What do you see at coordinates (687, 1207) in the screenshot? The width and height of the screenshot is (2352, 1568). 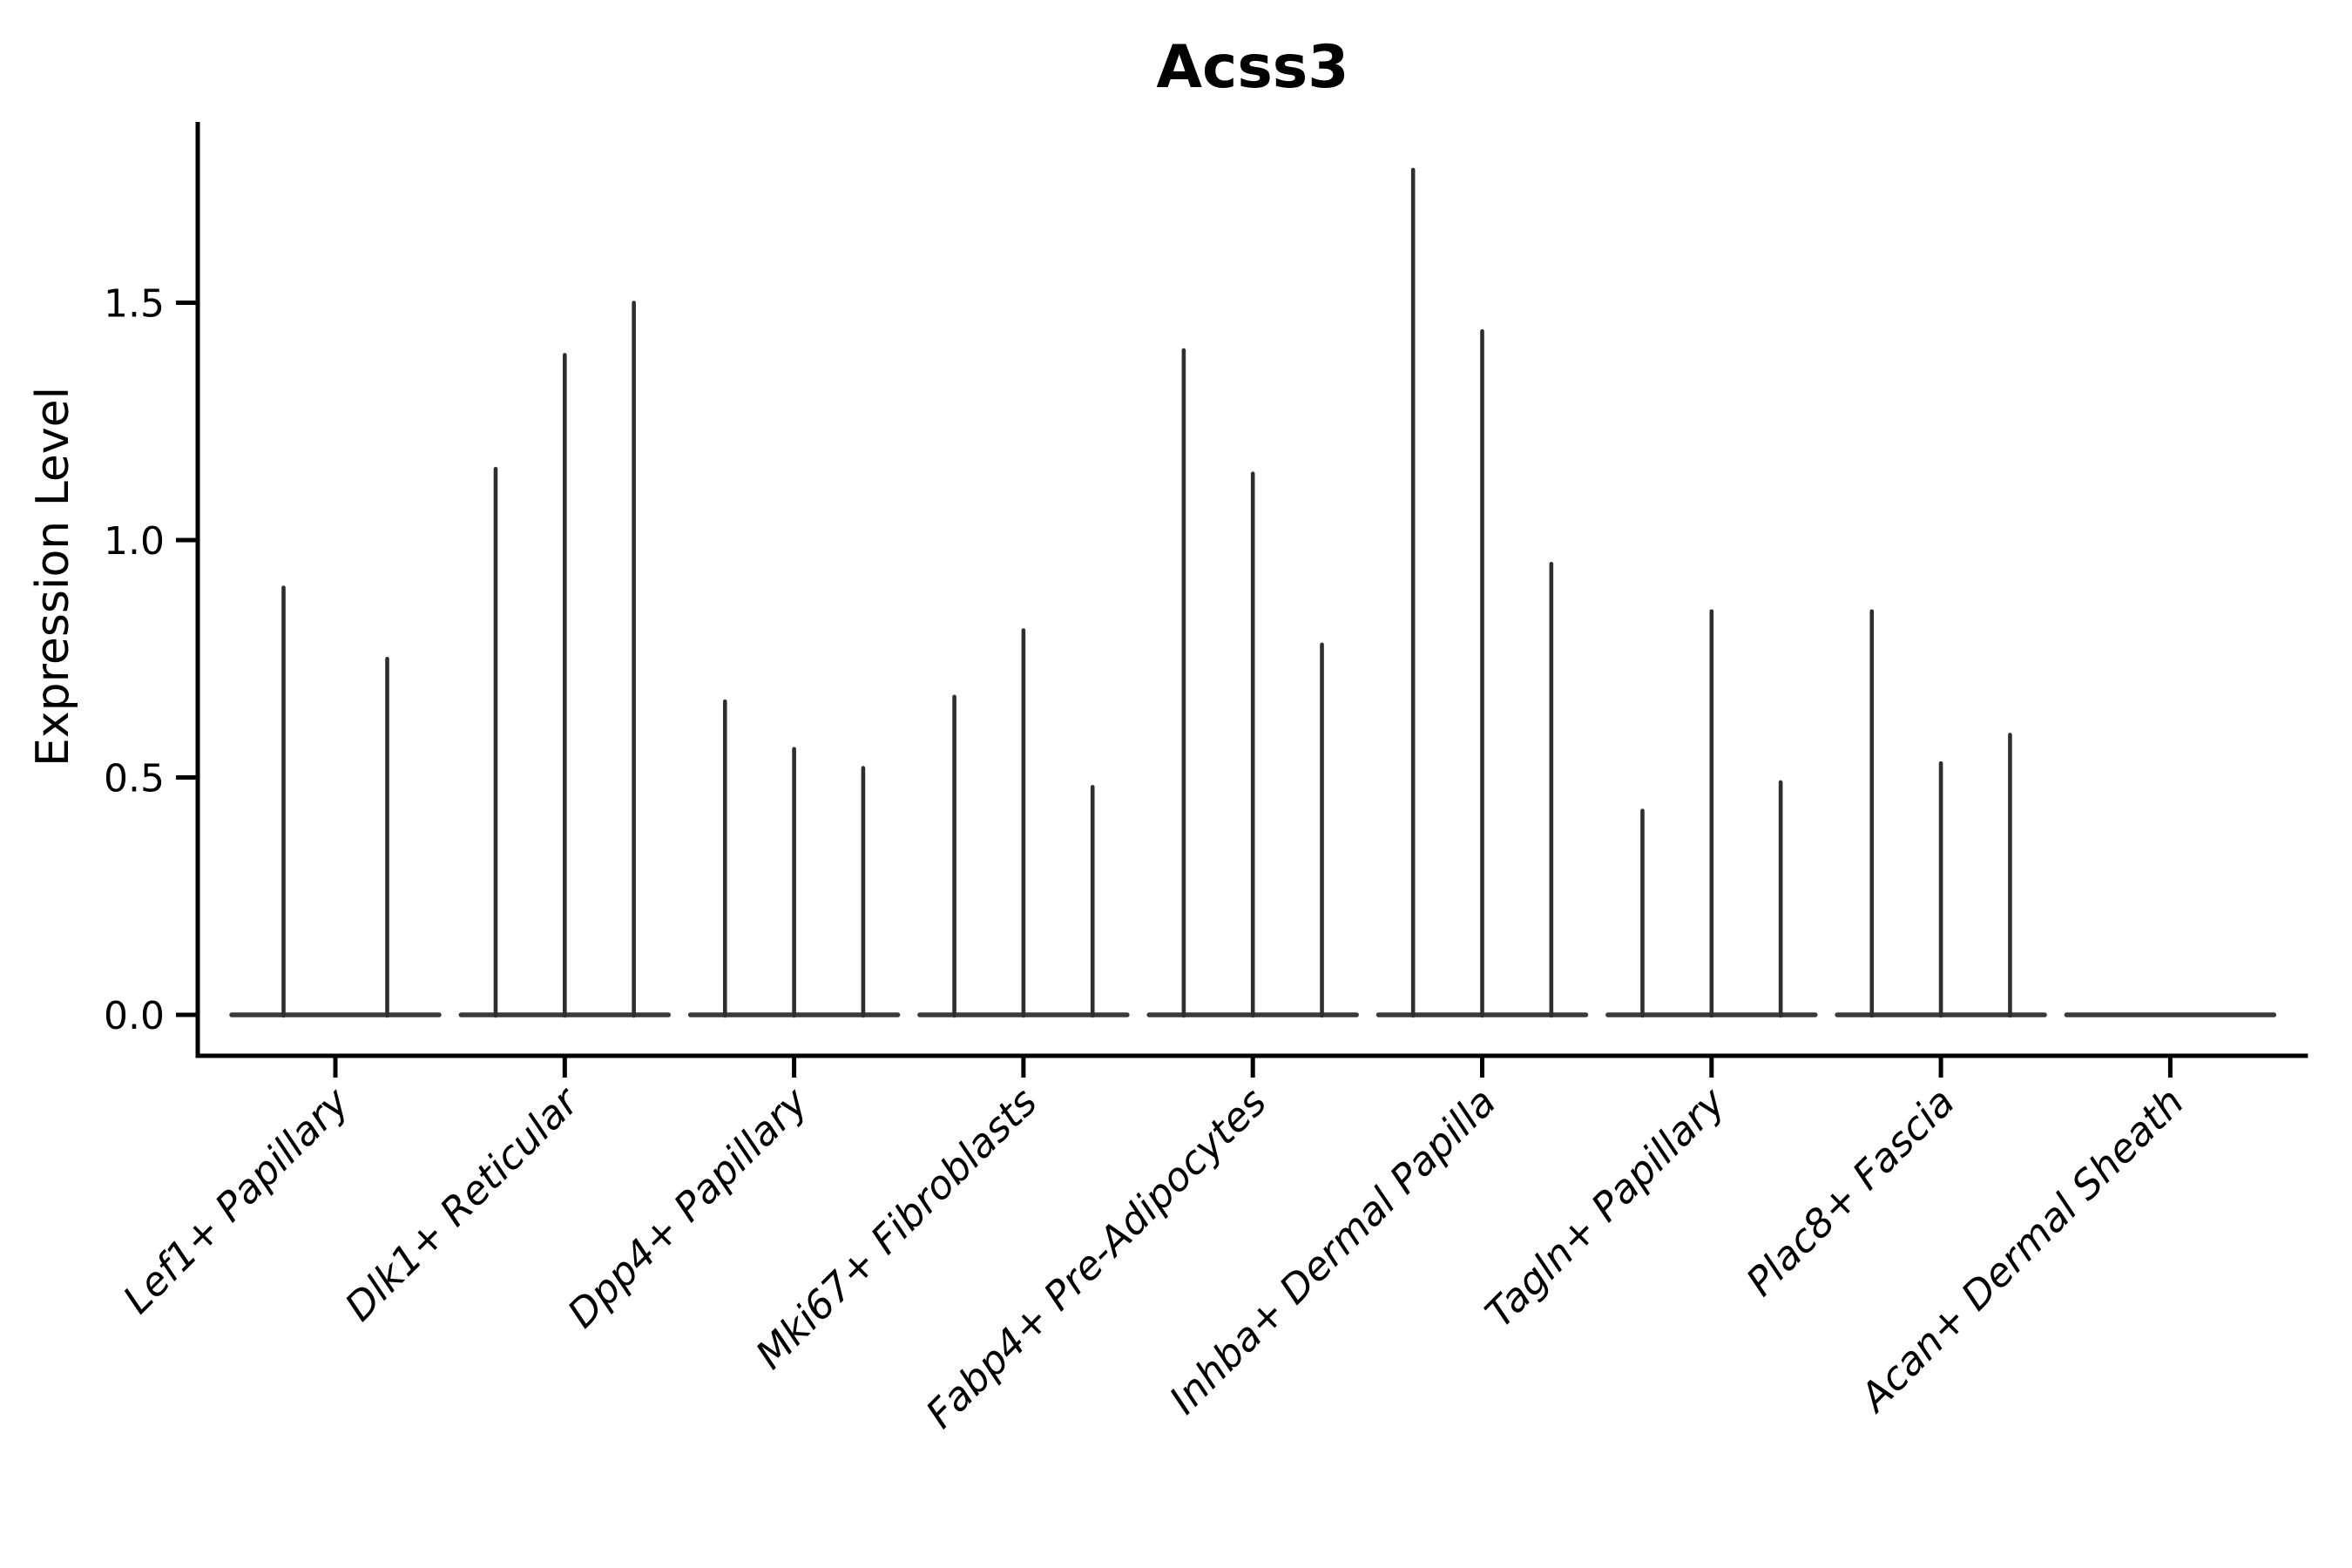 I see `x-category-label: Dpp4+ Papillary` at bounding box center [687, 1207].